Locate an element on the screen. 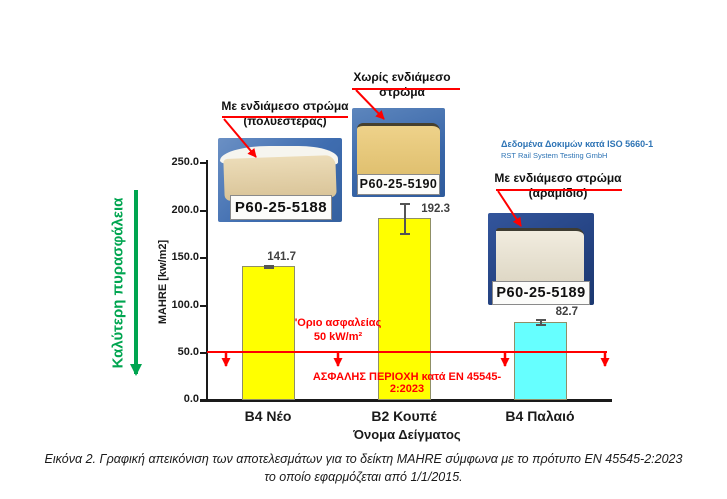 The height and width of the screenshot is (499, 727). x-category-label: B4 Παλαιό is located at coordinates (540, 416).